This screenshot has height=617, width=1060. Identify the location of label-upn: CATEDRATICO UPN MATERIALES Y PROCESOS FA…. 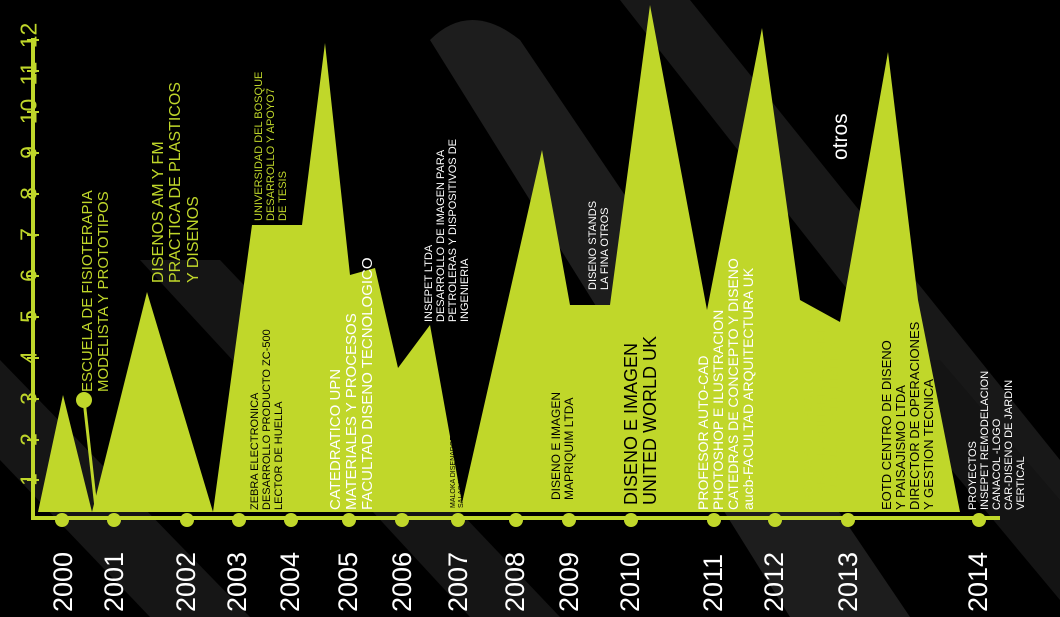
(352, 383).